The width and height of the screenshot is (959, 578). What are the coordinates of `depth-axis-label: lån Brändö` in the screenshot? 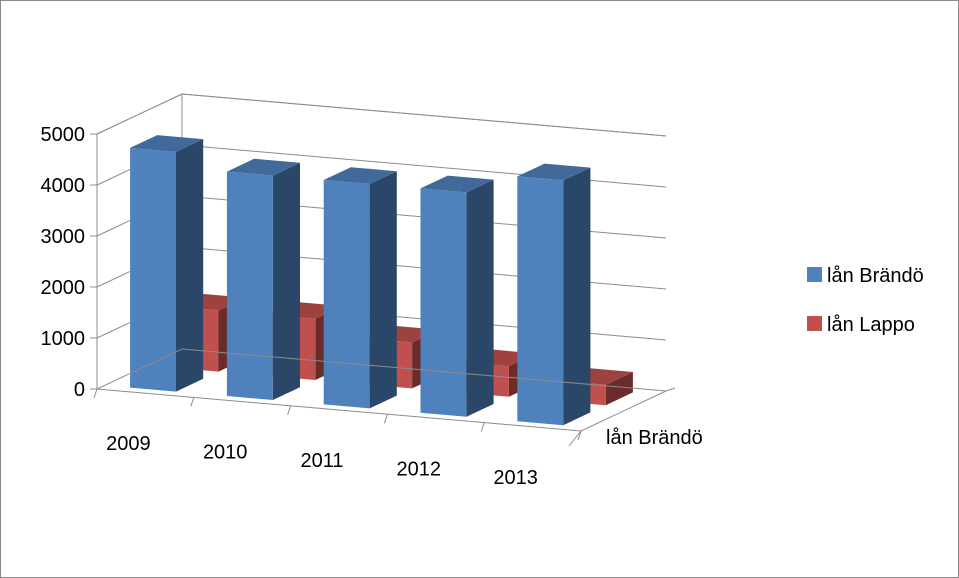 It's located at (654, 438).